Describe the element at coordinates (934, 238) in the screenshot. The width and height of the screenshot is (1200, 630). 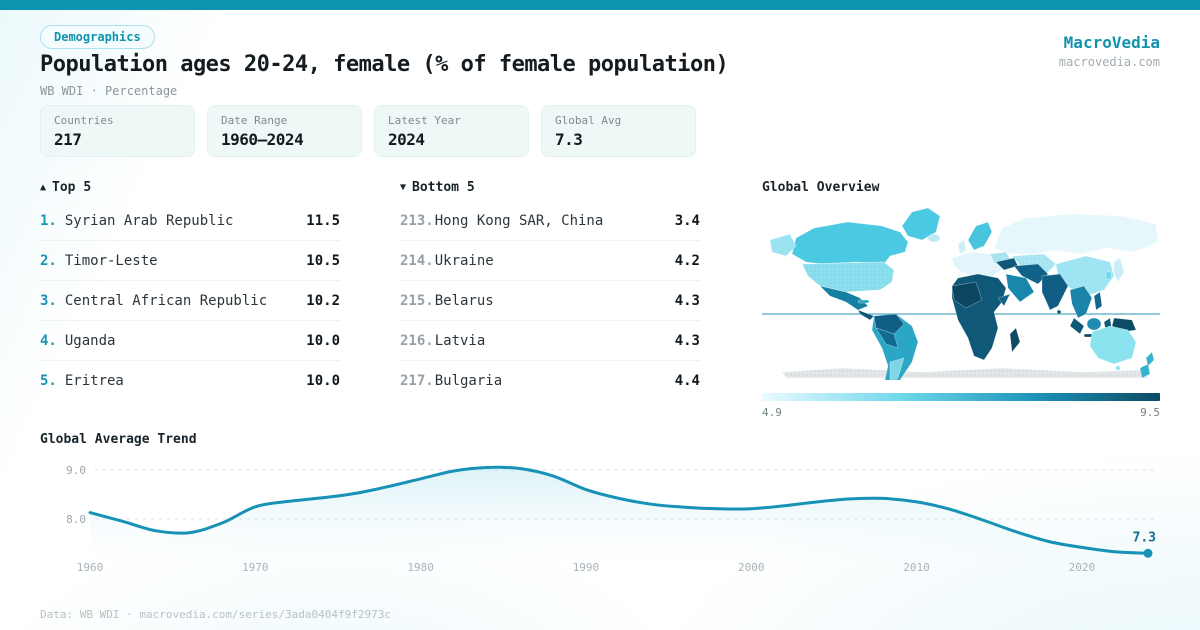
I see `iceland` at that location.